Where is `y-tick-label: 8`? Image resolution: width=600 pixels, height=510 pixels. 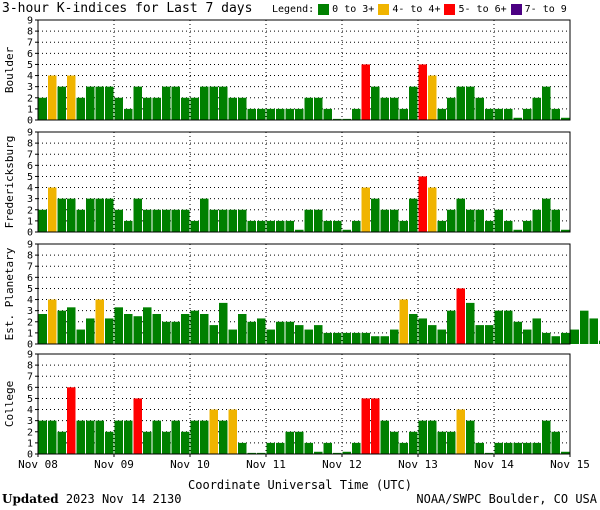
y-tick-label: 8 is located at coordinates (30, 256).